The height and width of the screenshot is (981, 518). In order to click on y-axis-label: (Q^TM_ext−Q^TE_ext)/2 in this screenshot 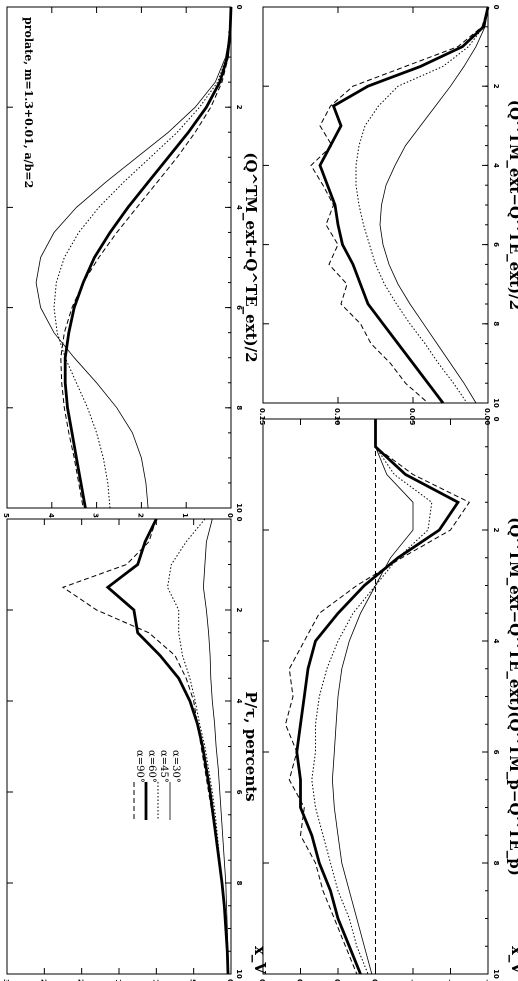, I will do `click(512, 205)`.